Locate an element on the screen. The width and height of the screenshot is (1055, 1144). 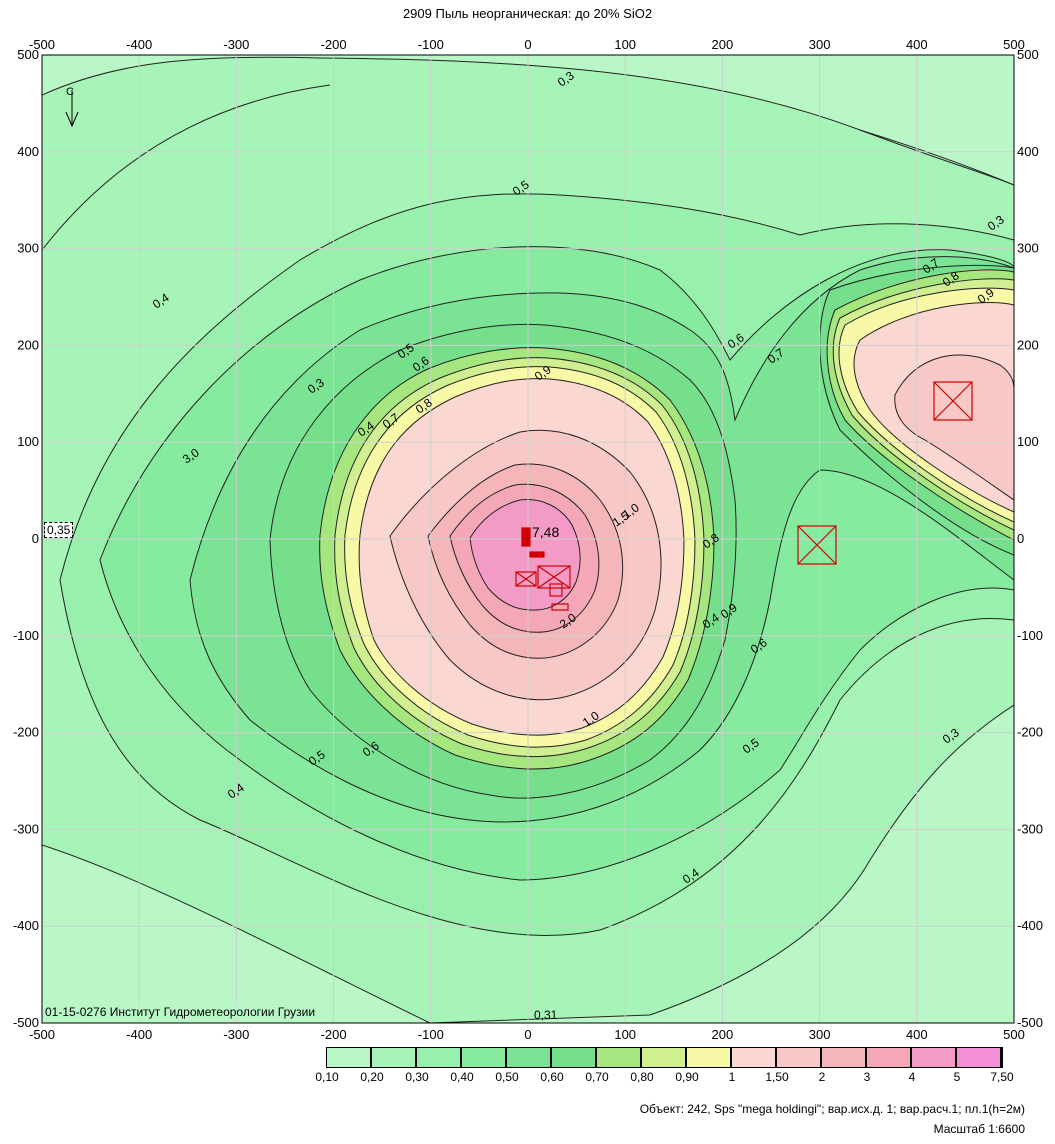
x-tick-bottom: 400 is located at coordinates (917, 1034).